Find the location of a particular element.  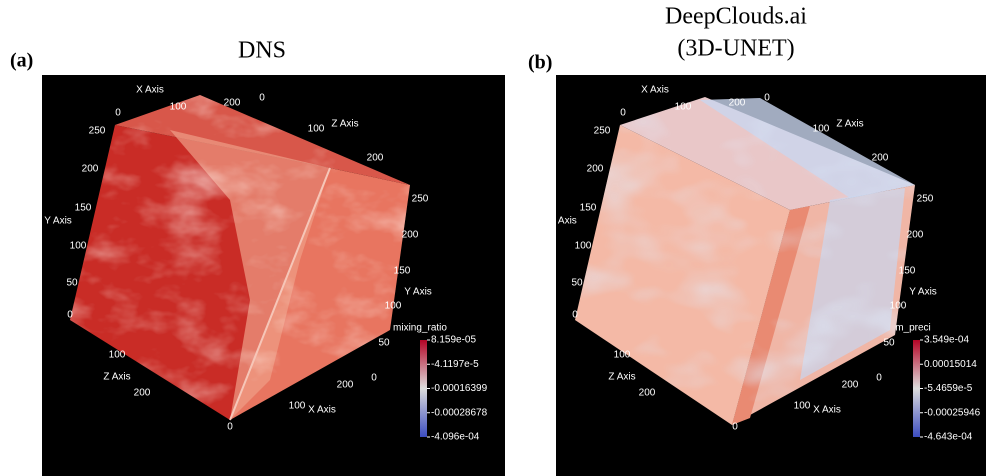

panel-label: (b) is located at coordinates (540, 63).